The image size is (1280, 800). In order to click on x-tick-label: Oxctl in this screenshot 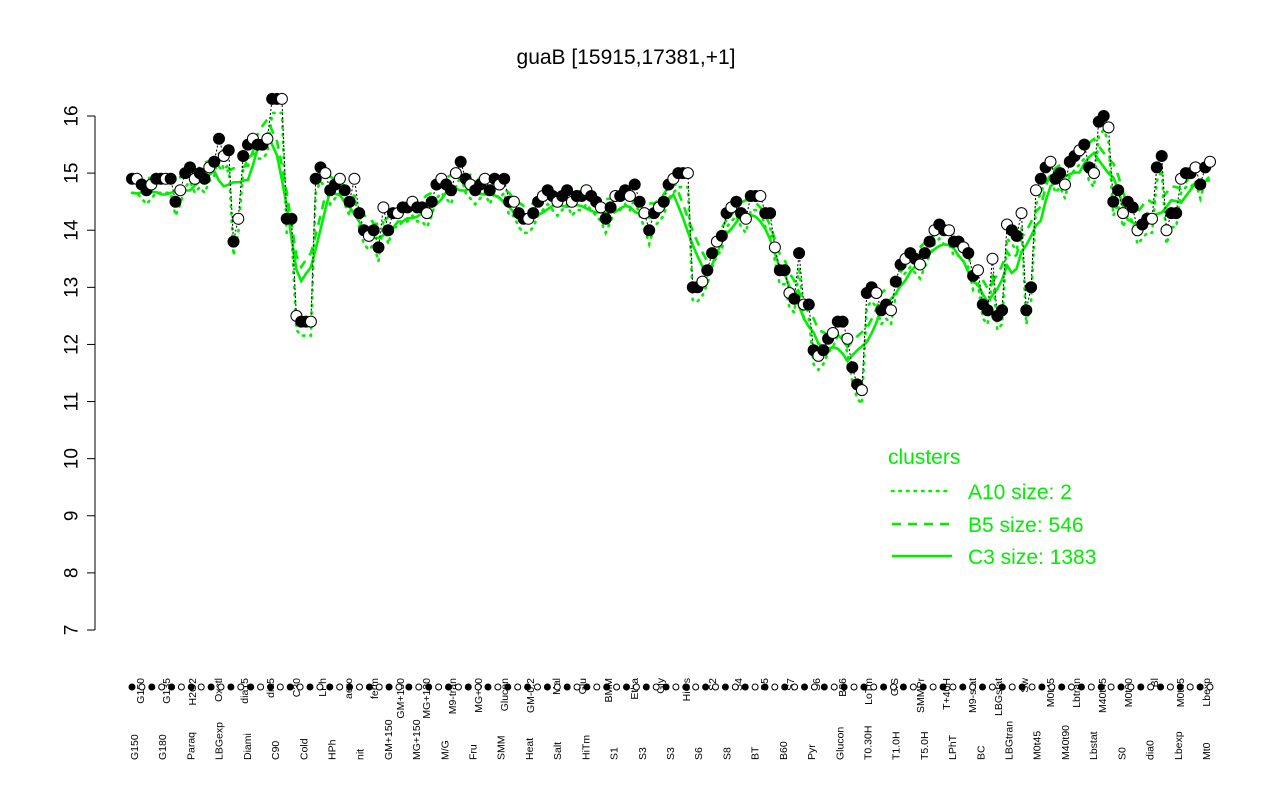, I will do `click(219, 690)`.